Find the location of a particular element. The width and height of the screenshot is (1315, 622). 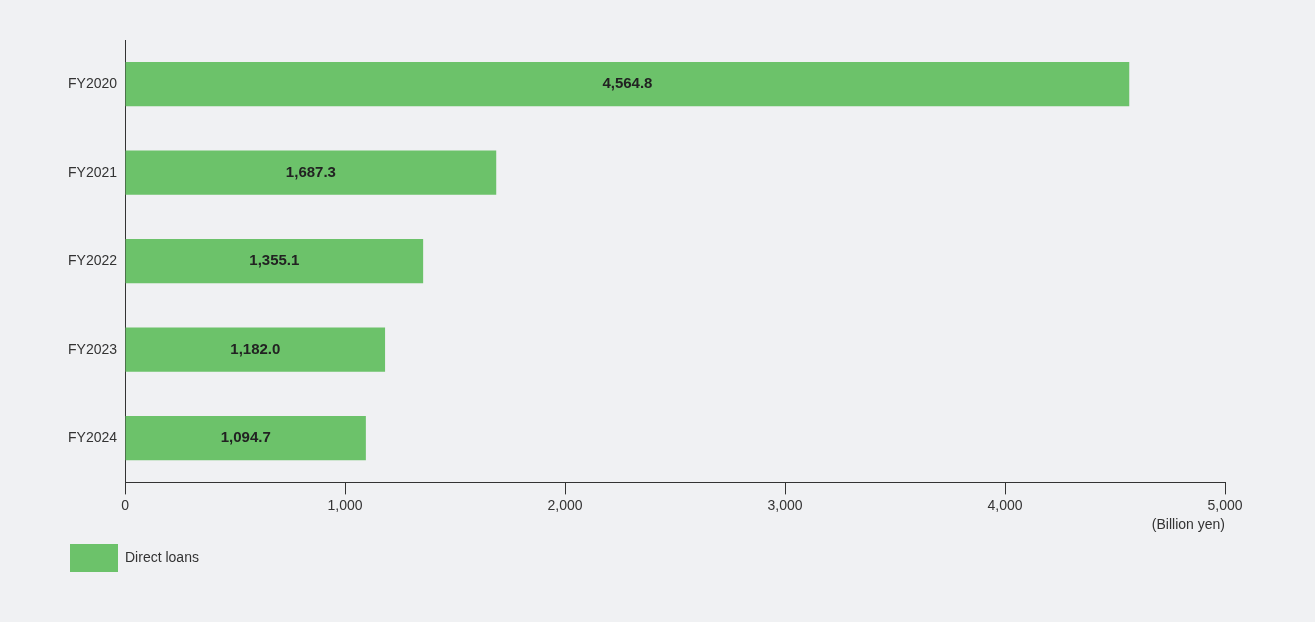

legend-label: Direct loans is located at coordinates (162, 556).